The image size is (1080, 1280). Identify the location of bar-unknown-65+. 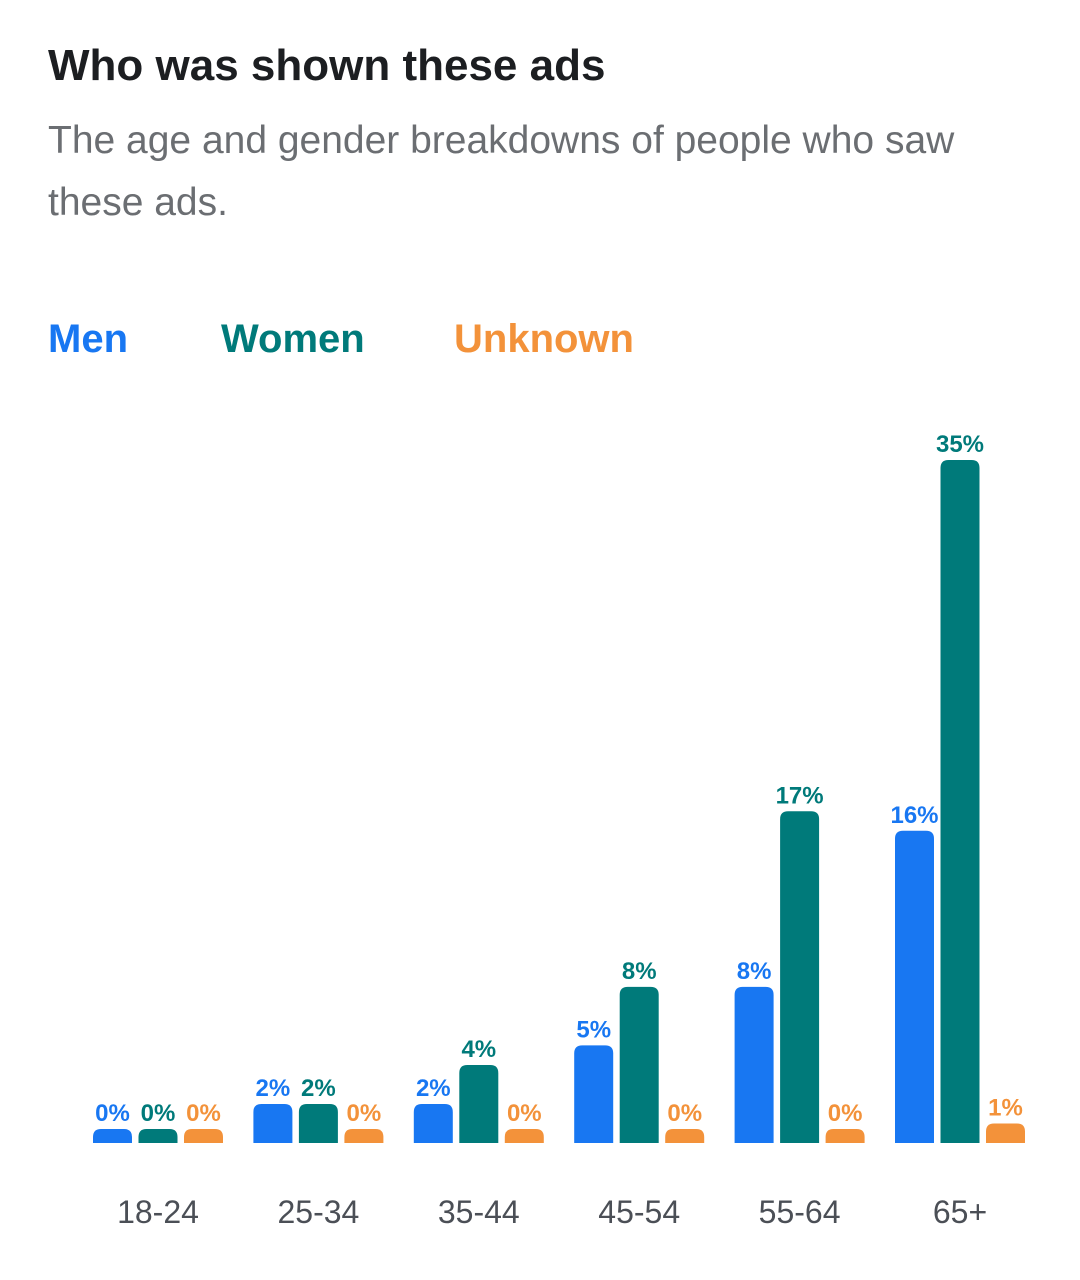
(1005, 1133).